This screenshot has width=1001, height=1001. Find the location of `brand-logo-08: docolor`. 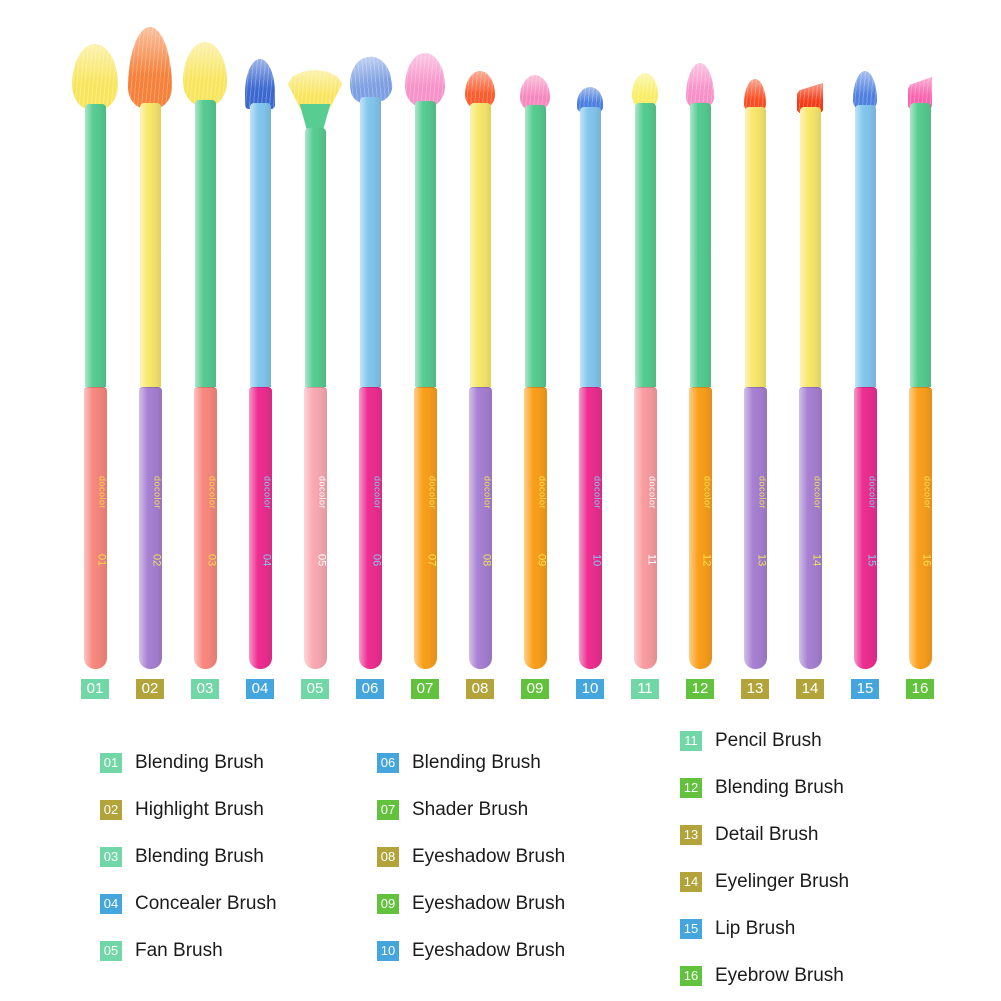

brand-logo-08: docolor is located at coordinates (487, 493).